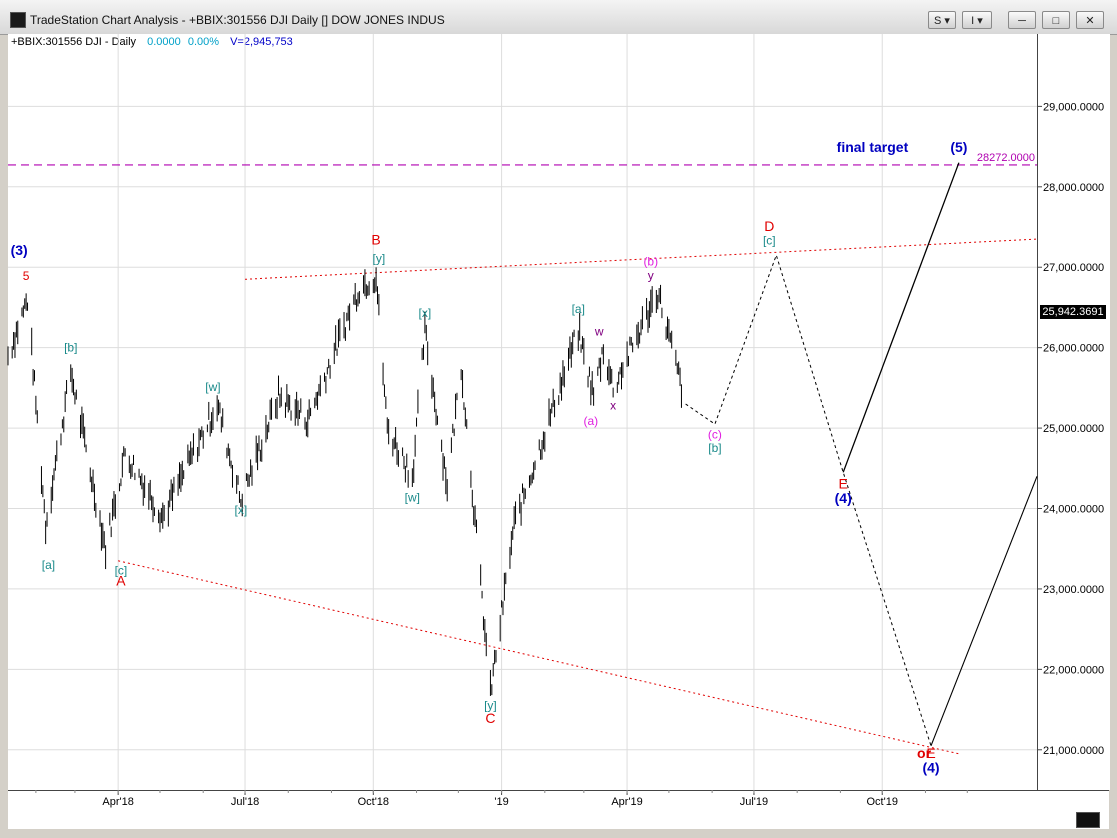  I want to click on time-axis, so click(558, 809).